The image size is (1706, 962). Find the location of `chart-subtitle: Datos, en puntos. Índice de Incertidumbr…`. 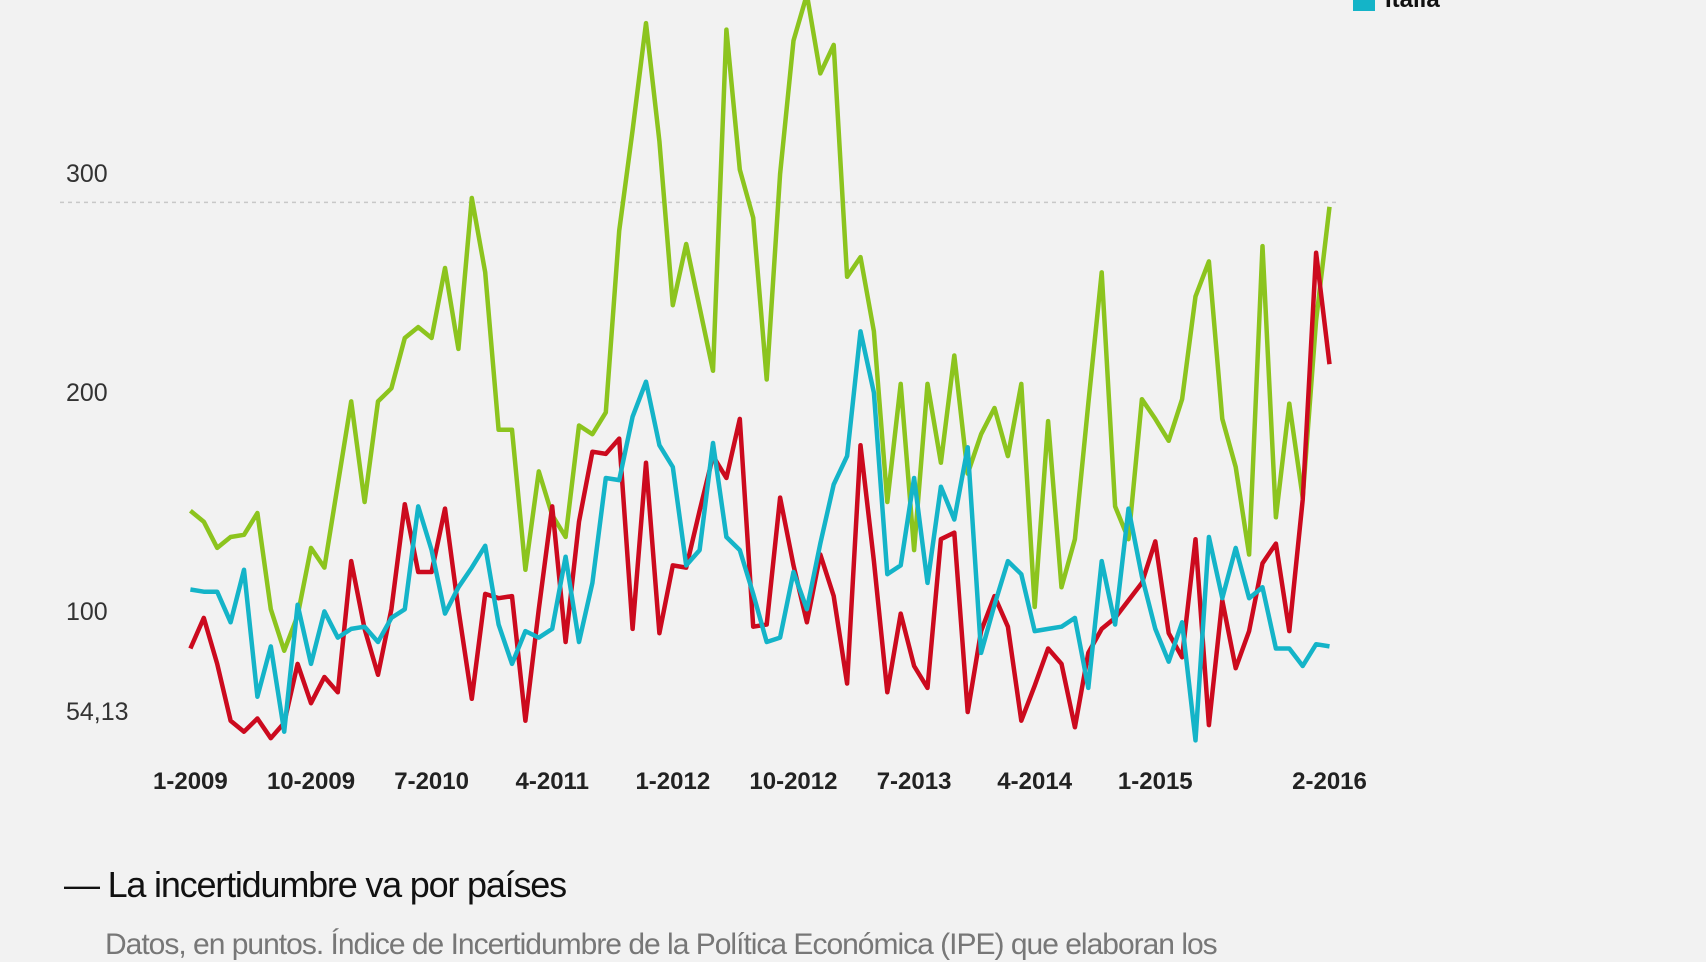

chart-subtitle: Datos, en puntos. Índice de Incertidumbr… is located at coordinates (661, 944).